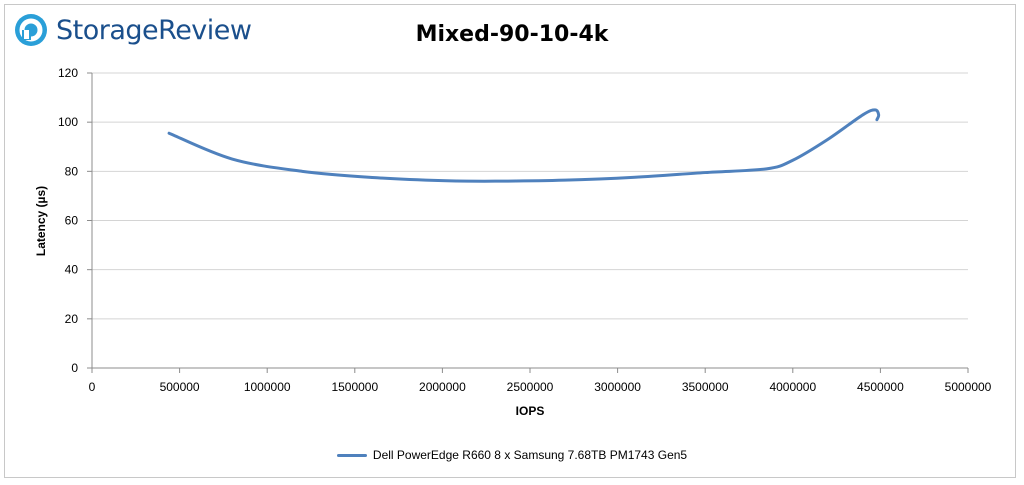  Describe the element at coordinates (74, 368) in the screenshot. I see `y-tick-label: 0` at that location.